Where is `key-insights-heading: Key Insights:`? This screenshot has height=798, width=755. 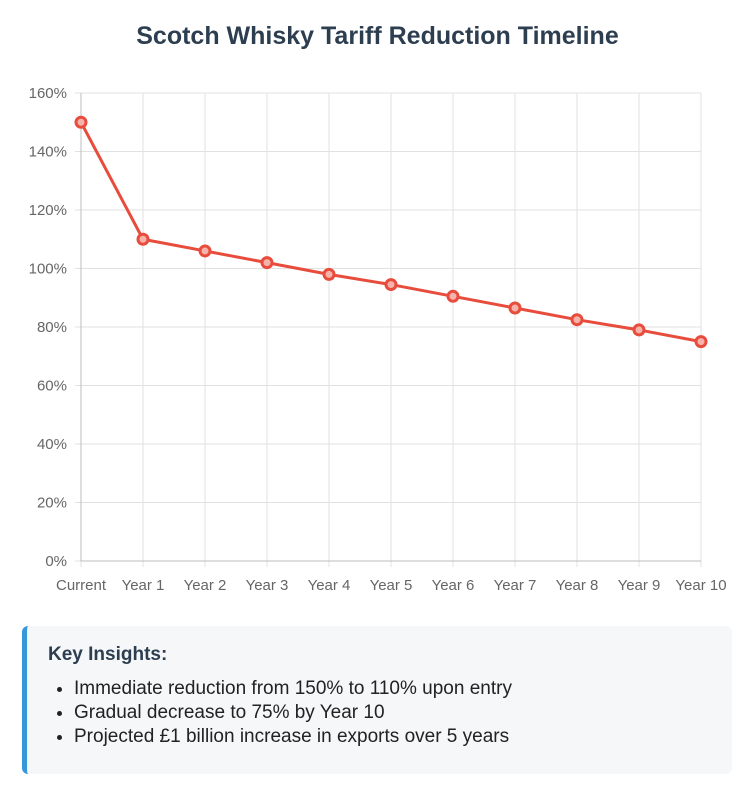
key-insights-heading: Key Insights: is located at coordinates (108, 654).